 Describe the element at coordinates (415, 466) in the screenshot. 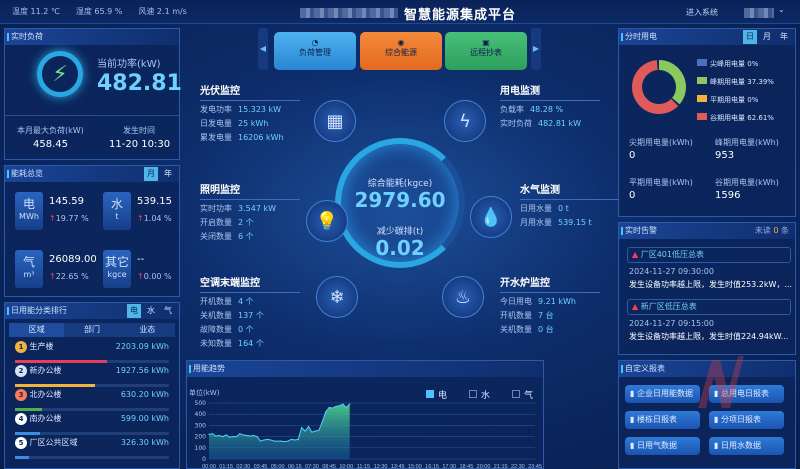

I see `x-tick-label: 15:00` at that location.